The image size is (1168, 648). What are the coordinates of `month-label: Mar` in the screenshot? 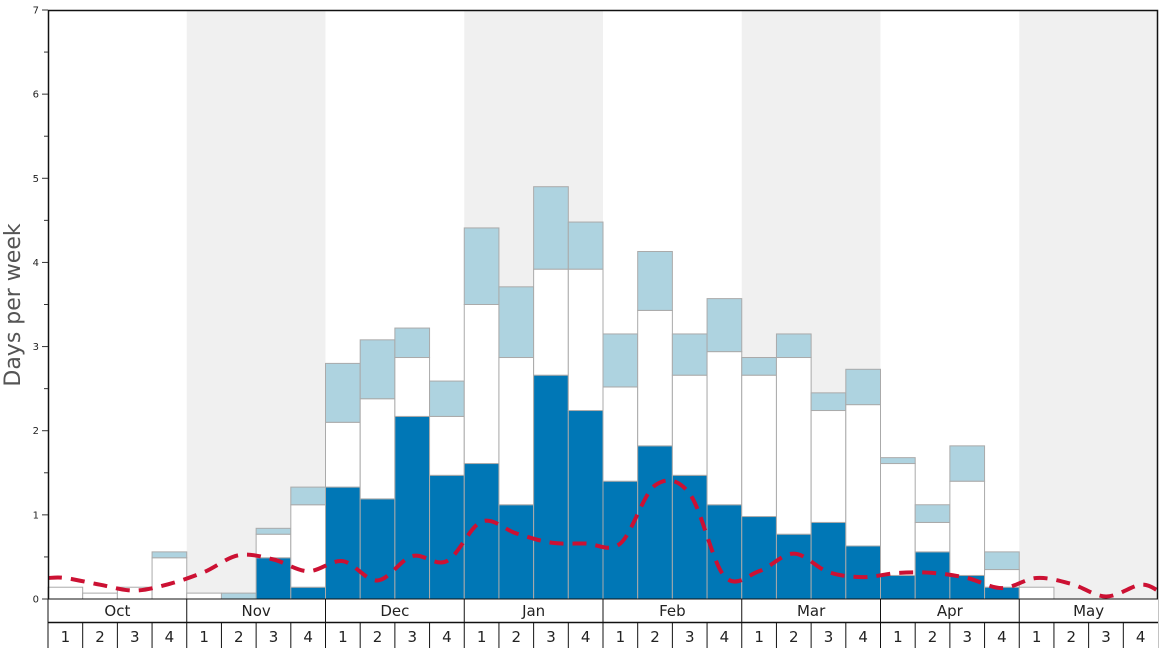 It's located at (811, 611).